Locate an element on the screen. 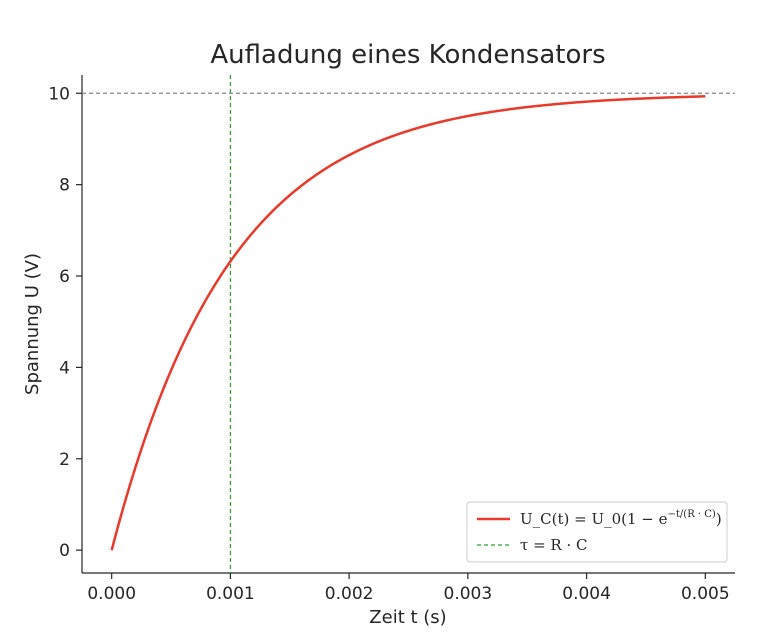 The height and width of the screenshot is (644, 782). legend-label-curve-main: U_C(t) = U_0(1 − e is located at coordinates (594, 519).